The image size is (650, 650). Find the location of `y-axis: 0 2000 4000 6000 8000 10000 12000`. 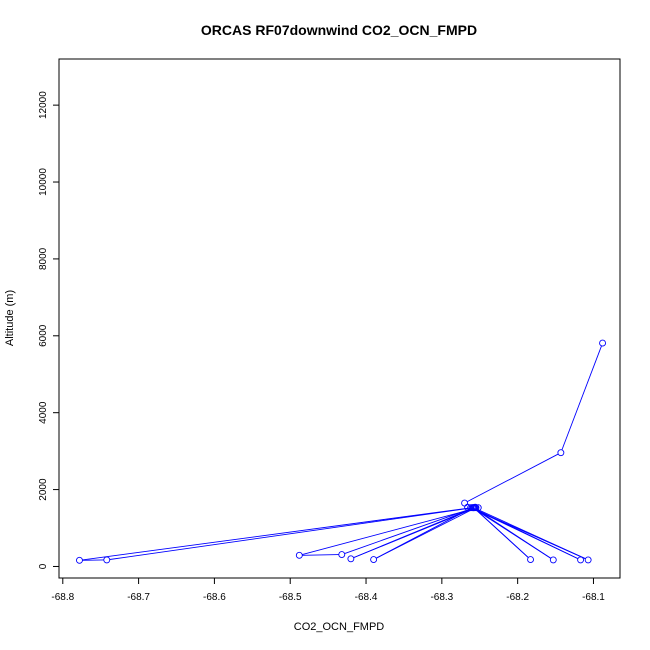

y-axis: 0 2000 4000 6000 8000 10000 12000 is located at coordinates (48, 330).